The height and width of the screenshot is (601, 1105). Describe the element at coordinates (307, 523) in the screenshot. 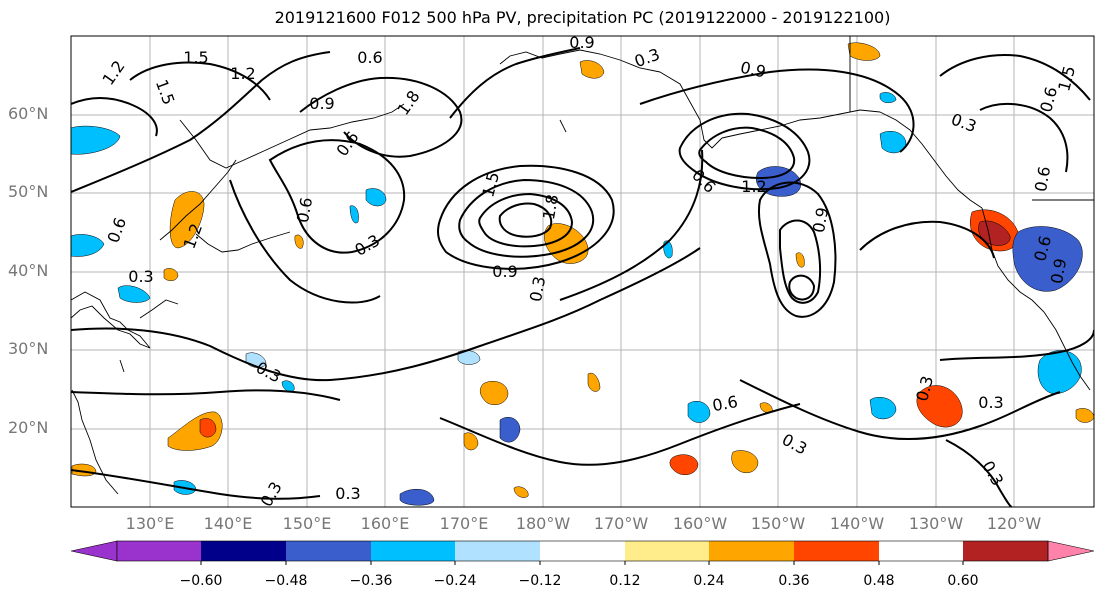

I see `lon-label-150e: 150°E` at that location.